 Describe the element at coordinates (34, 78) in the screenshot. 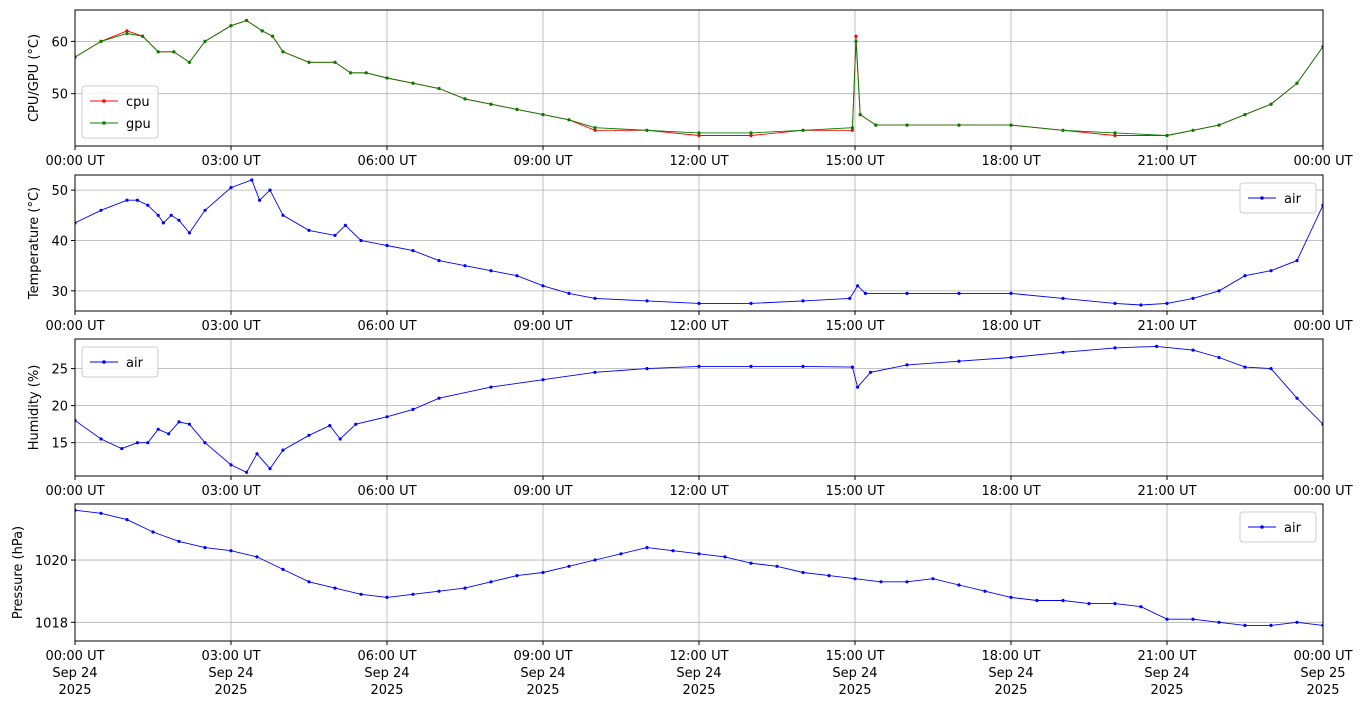

I see `y-axis-label: CPU/GPU (°C)` at that location.